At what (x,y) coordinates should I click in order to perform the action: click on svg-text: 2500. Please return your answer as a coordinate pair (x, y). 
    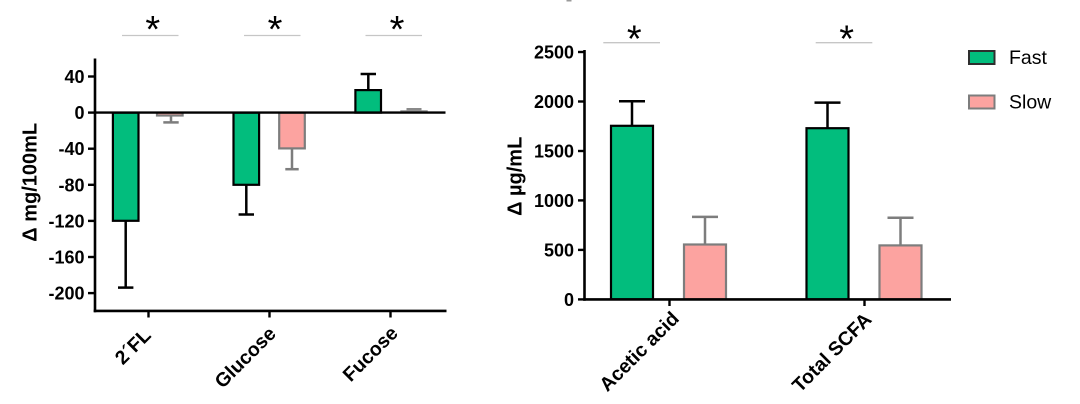
    Looking at the image, I should click on (554, 53).